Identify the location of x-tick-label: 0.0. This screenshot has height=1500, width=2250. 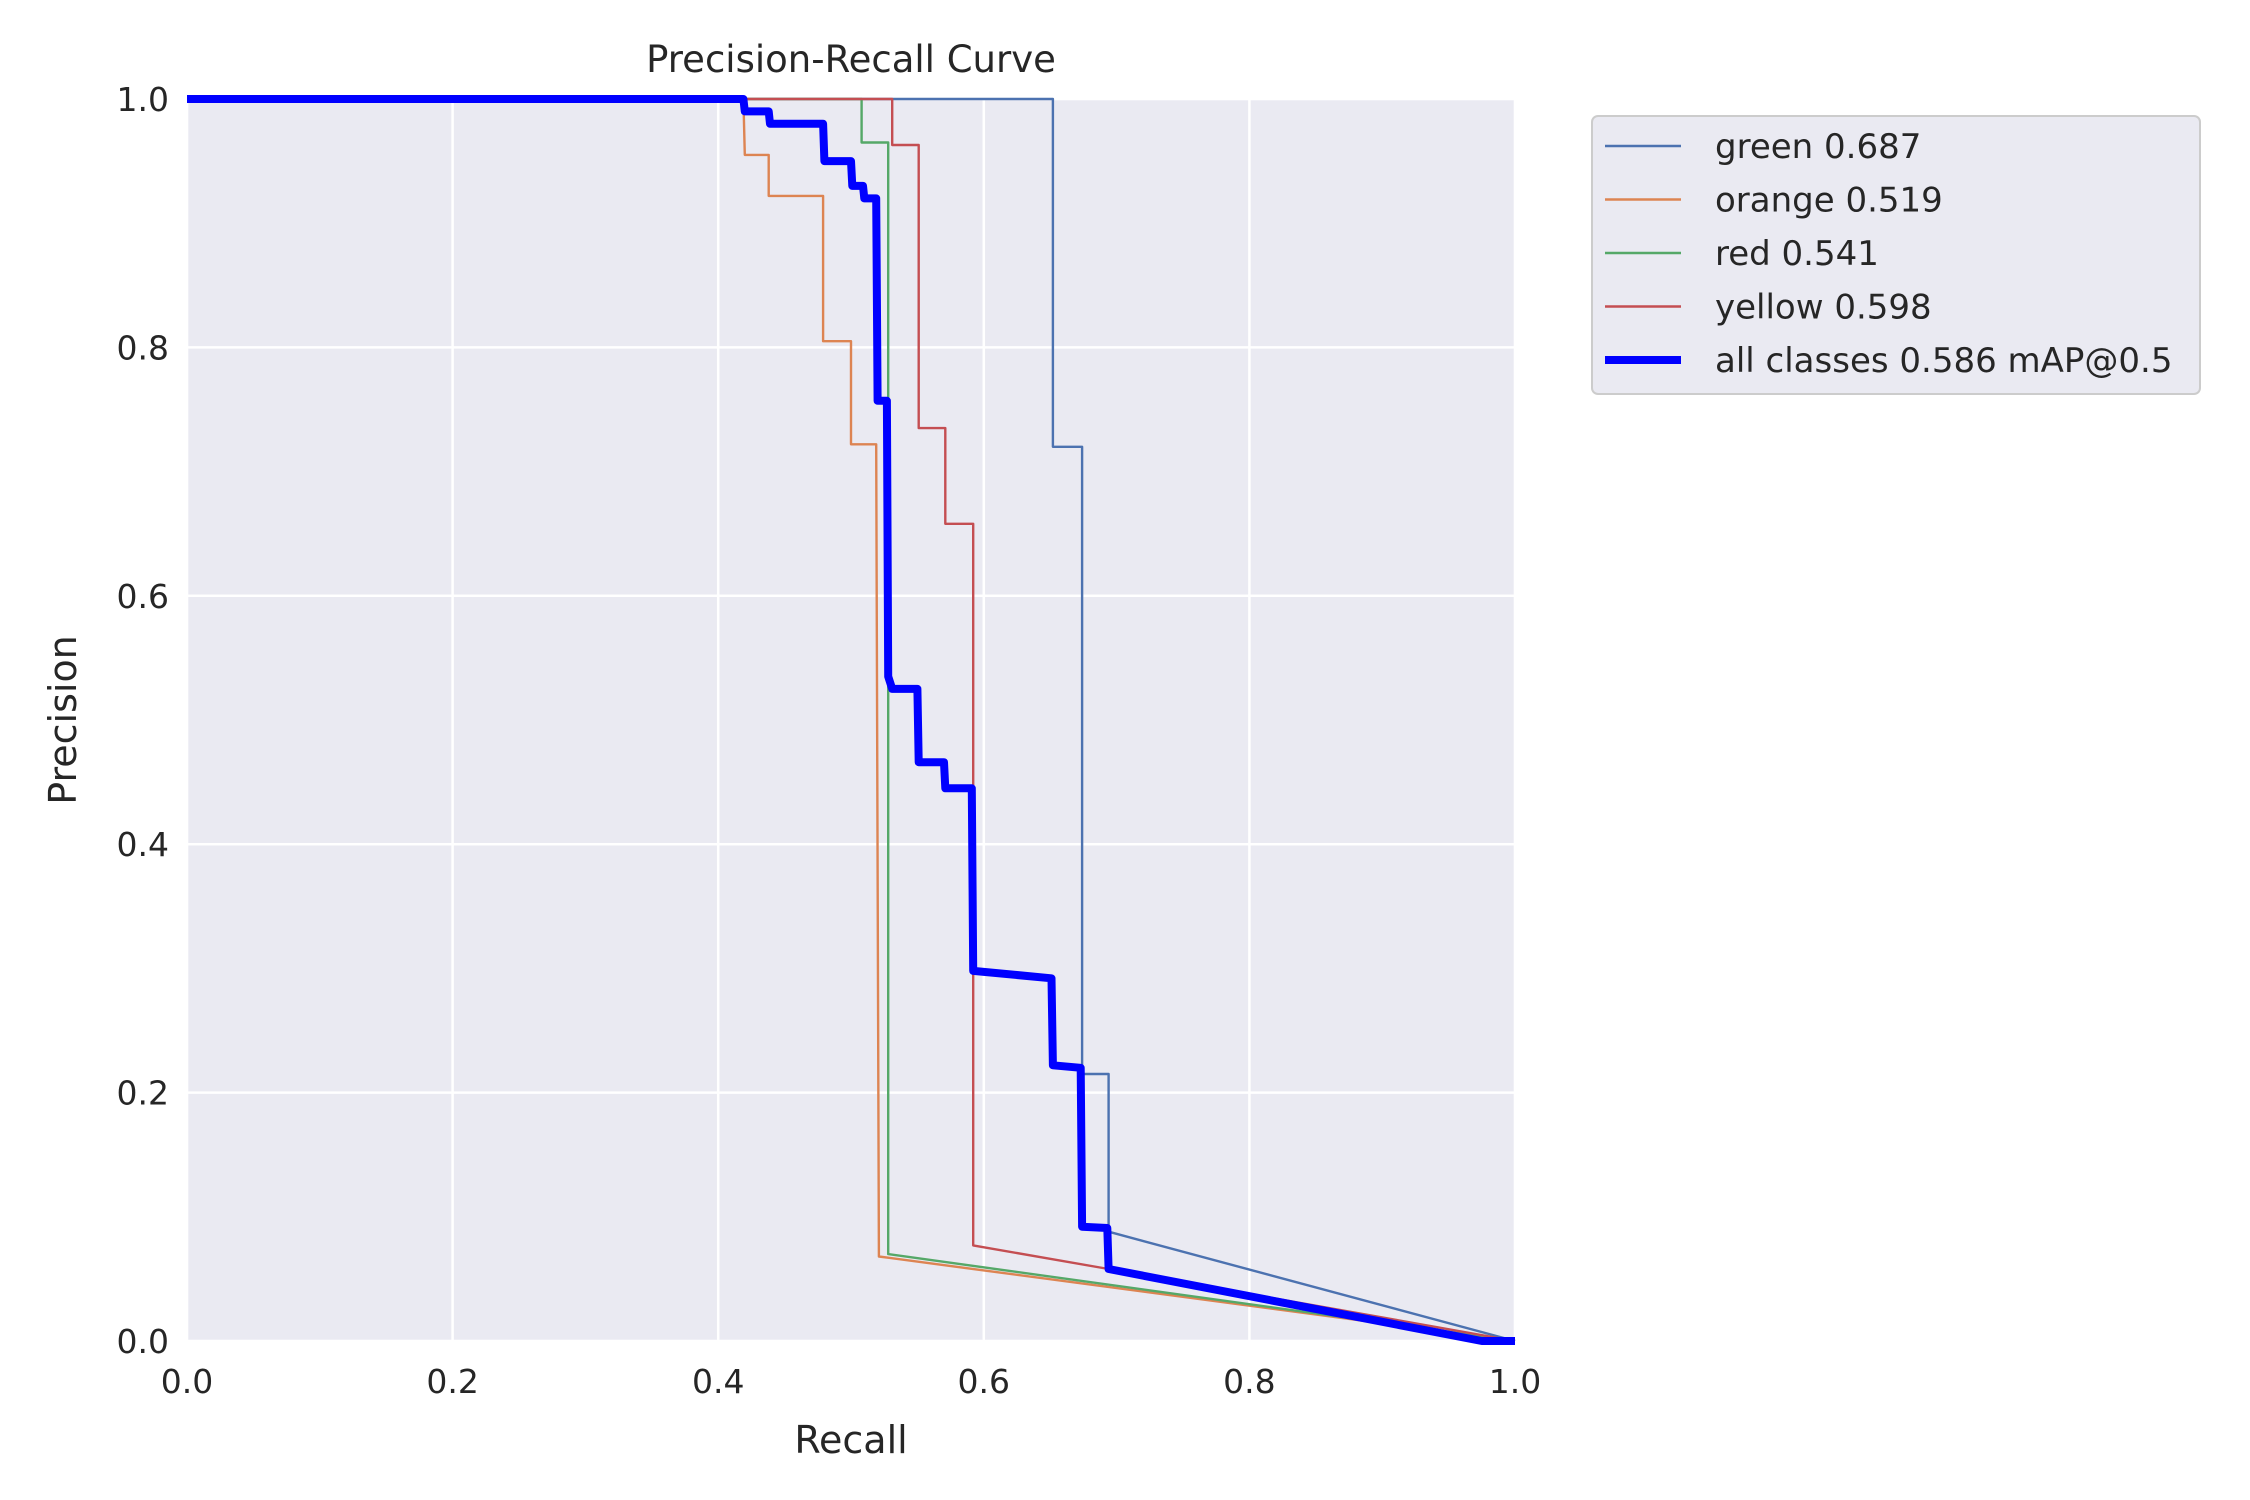
(187, 1381).